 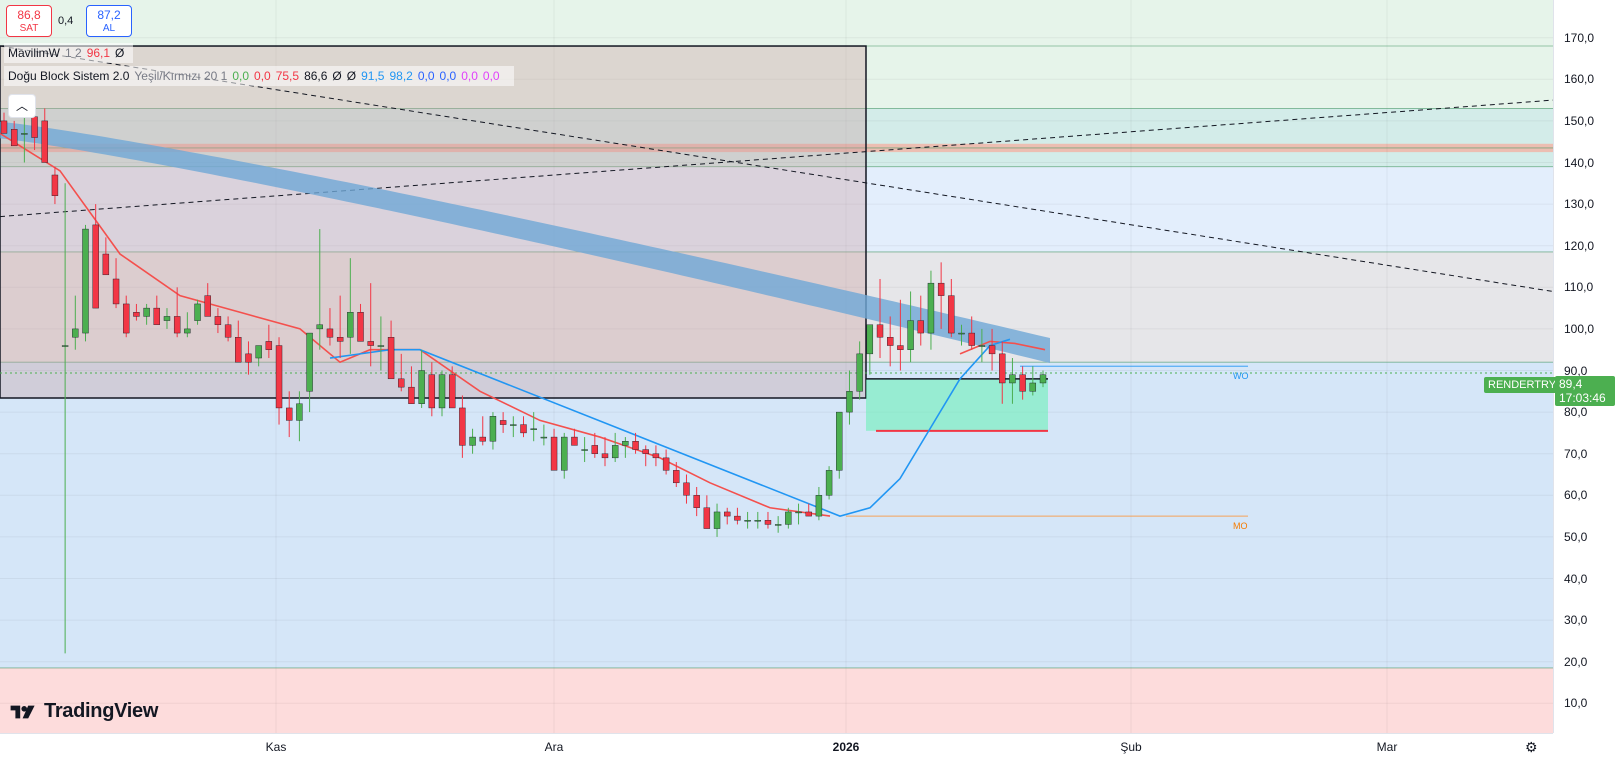 I want to click on tradingview-icon, so click(x=22, y=711).